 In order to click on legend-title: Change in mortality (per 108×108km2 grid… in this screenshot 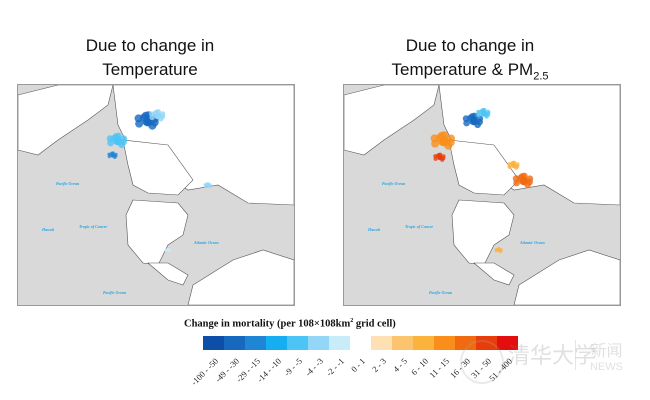, I will do `click(290, 324)`.